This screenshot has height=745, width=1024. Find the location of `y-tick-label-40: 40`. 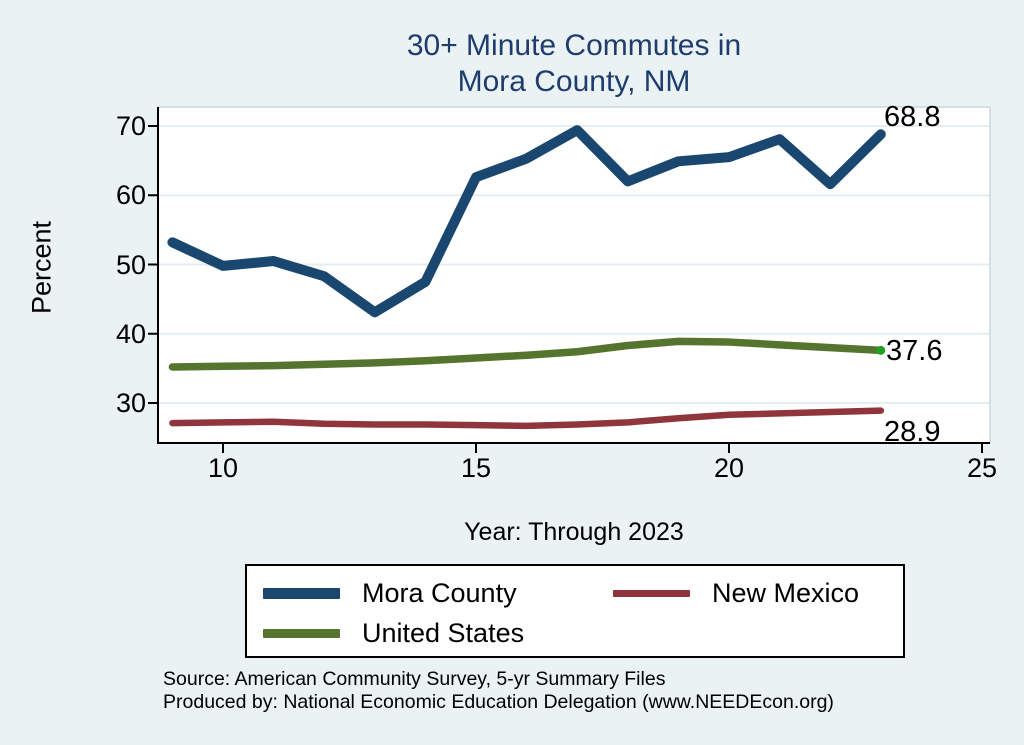

y-tick-label-40: 40 is located at coordinates (130, 334).